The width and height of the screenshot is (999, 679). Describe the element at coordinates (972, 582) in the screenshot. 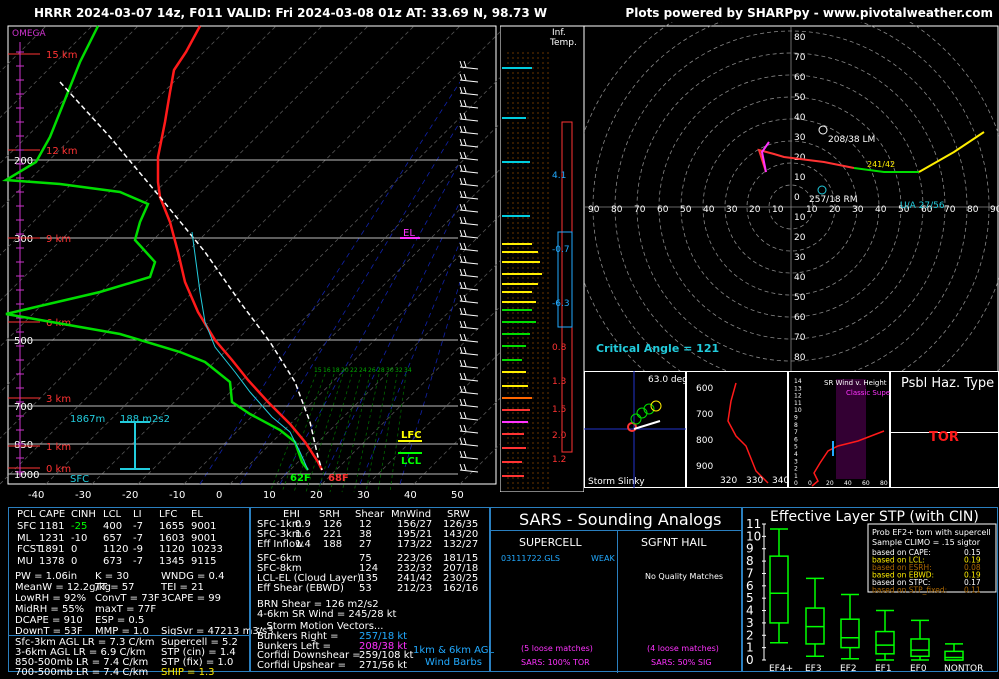

I see `stp-prob-value: 0.17` at that location.